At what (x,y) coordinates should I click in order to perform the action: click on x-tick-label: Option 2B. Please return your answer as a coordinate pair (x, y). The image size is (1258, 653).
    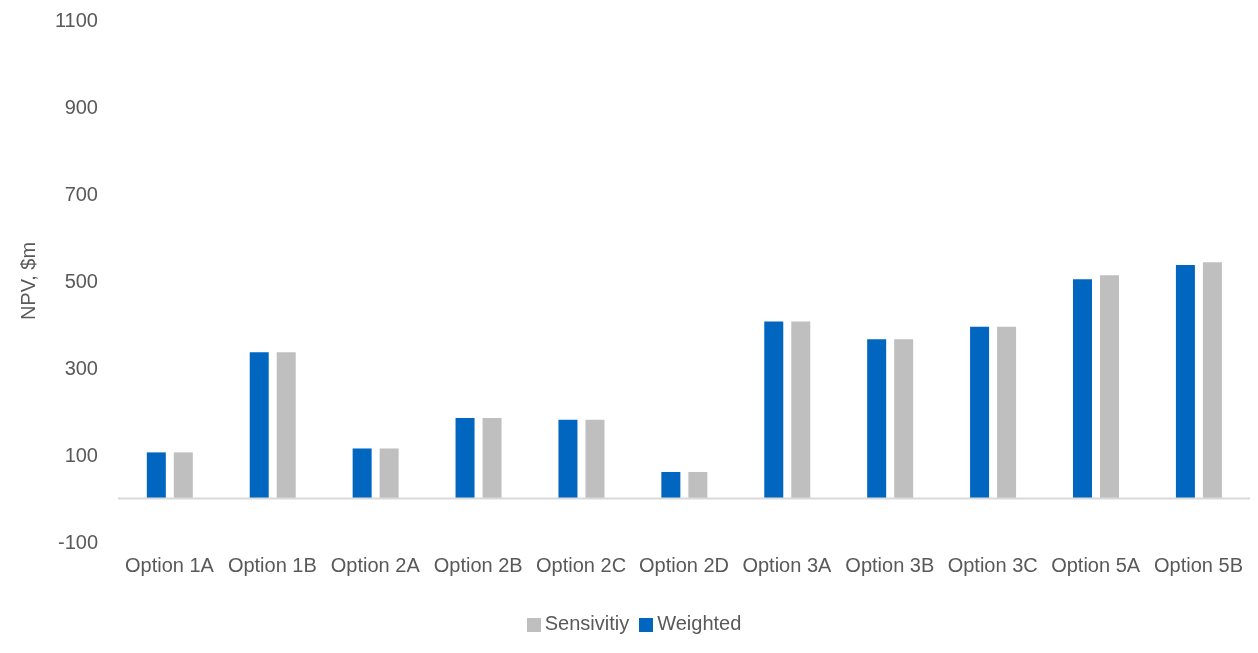
    Looking at the image, I should click on (478, 565).